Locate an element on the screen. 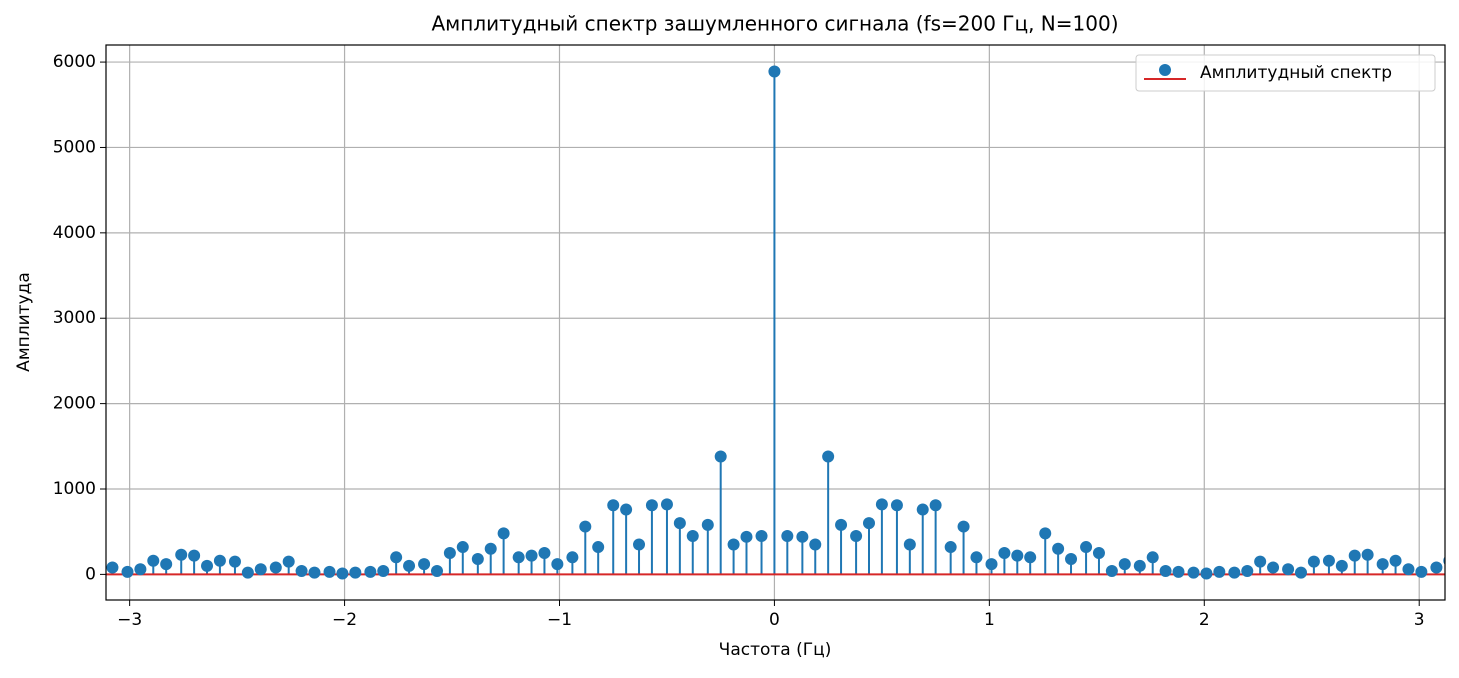 The height and width of the screenshot is (678, 1459). legend-label: Амплитудный спектр is located at coordinates (1296, 73).